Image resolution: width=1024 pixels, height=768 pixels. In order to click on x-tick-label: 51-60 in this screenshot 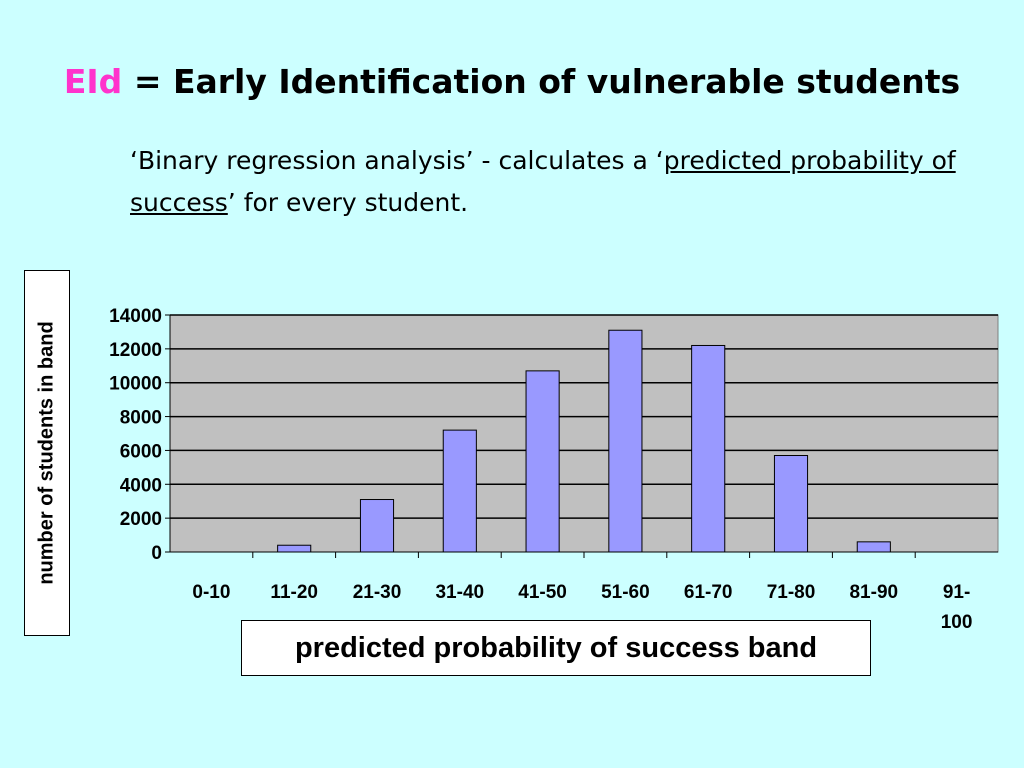, I will do `click(625, 592)`.